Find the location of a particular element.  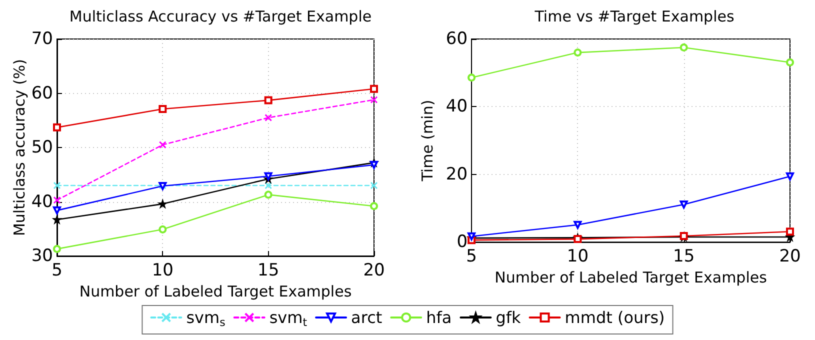

chart-title: Multiclass Accuracy vs #Target Example is located at coordinates (220, 17).